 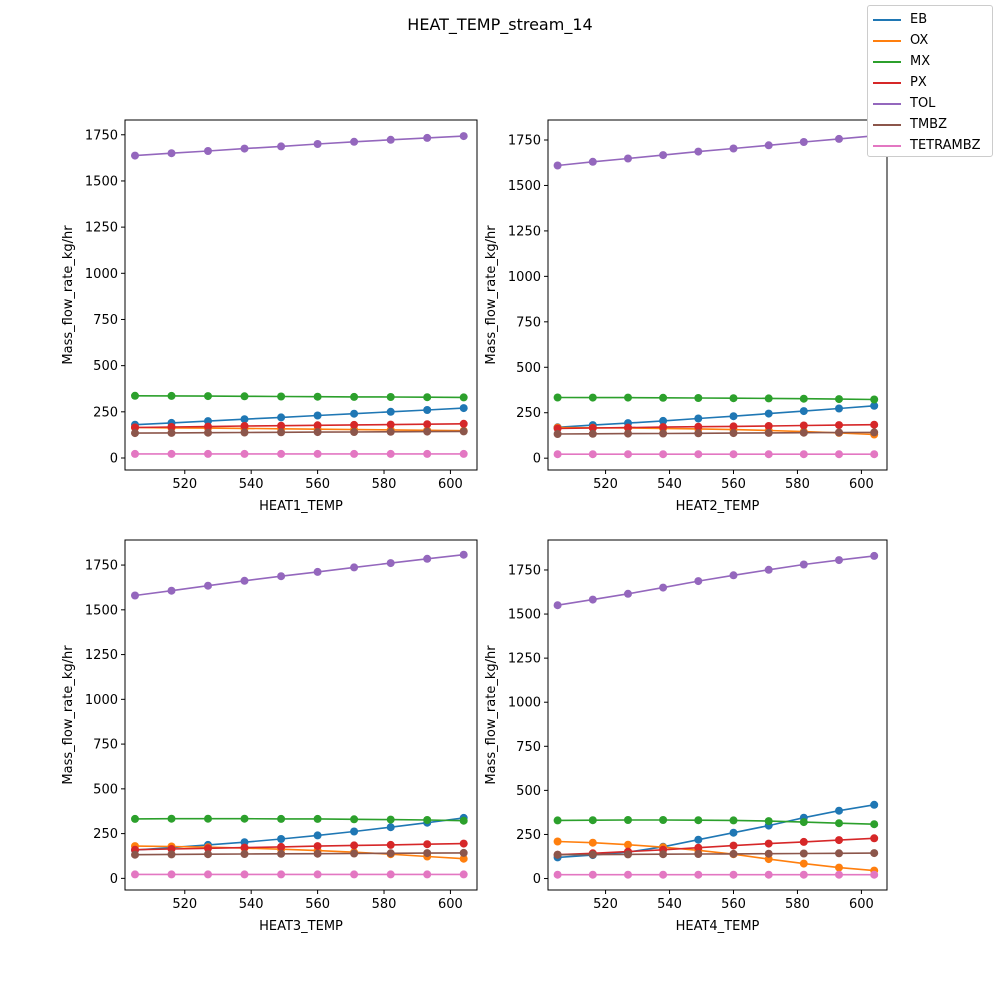 What do you see at coordinates (716, 831) in the screenshot?
I see `series-line-EB` at bounding box center [716, 831].